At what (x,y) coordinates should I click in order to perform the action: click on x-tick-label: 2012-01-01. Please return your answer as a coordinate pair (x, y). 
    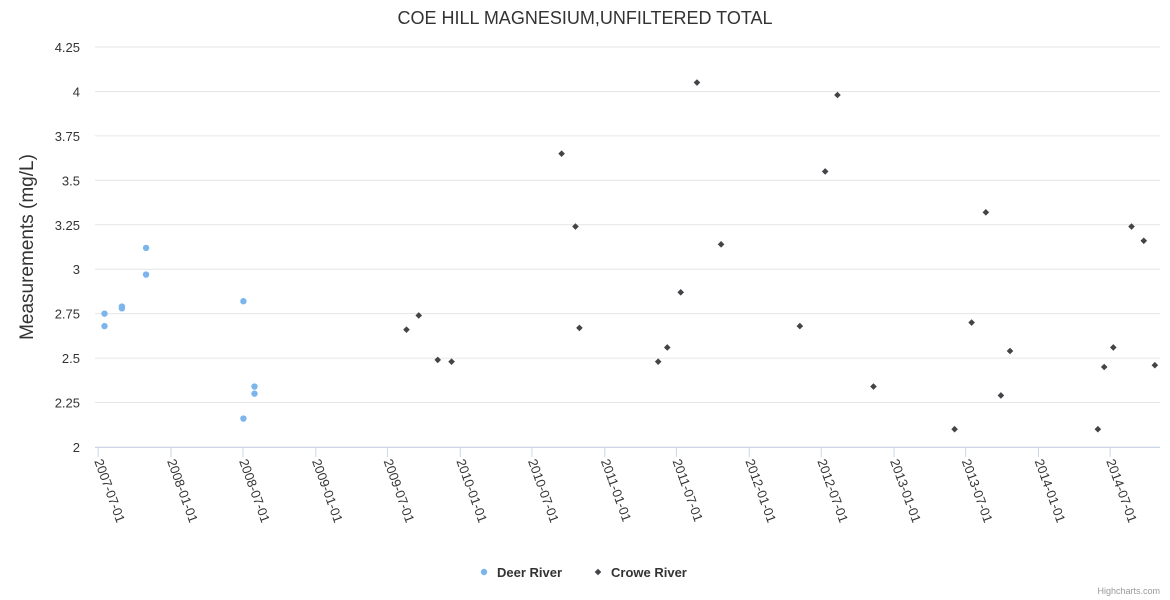
    Looking at the image, I should click on (760, 491).